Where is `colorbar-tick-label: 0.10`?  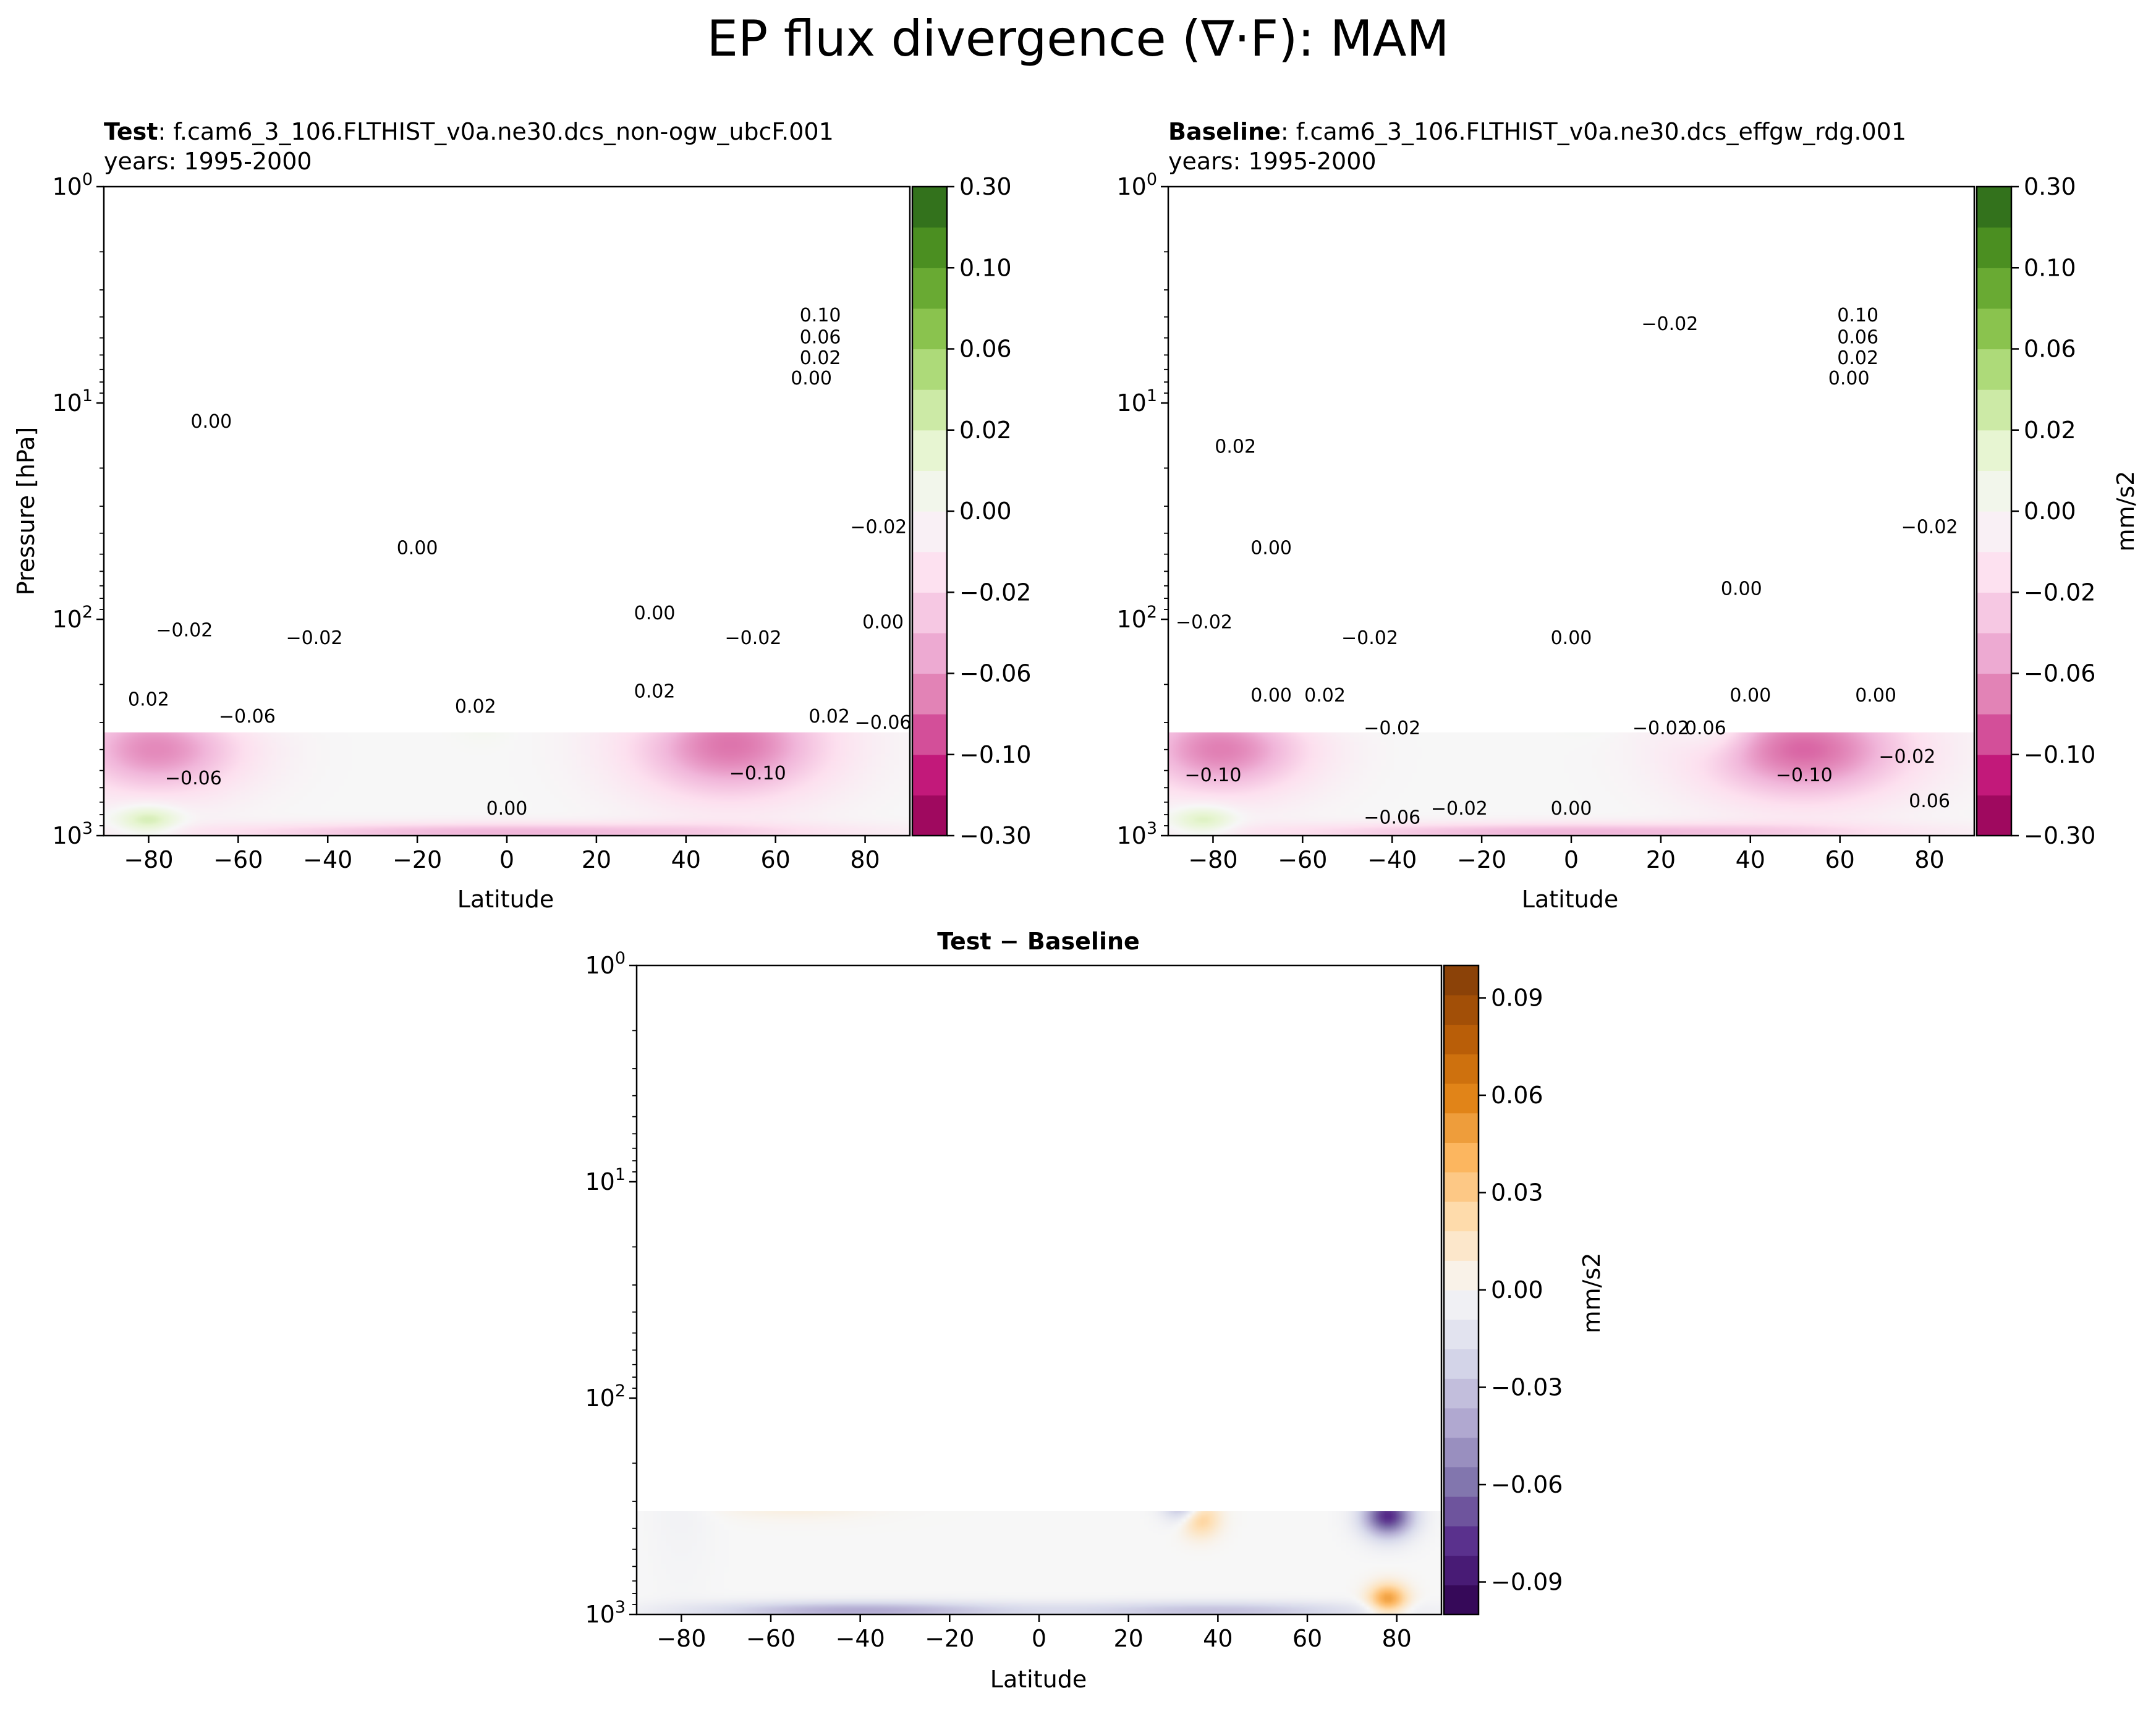 colorbar-tick-label: 0.10 is located at coordinates (2050, 267).